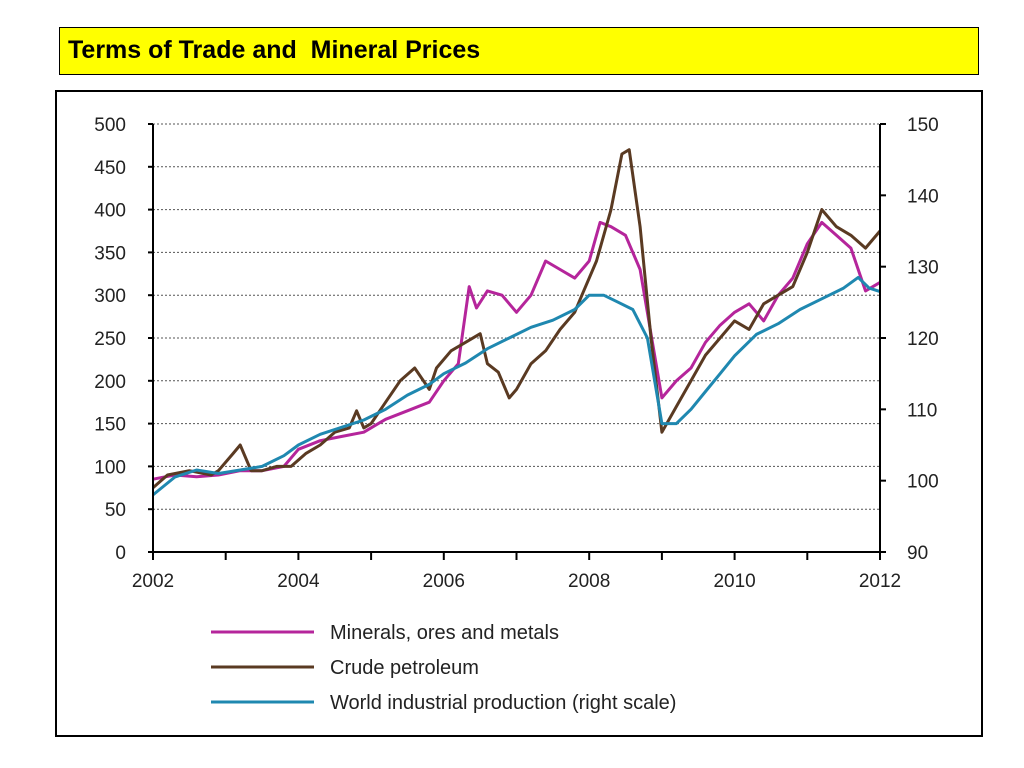  What do you see at coordinates (923, 125) in the screenshot?
I see `y2-tick-label: 150` at bounding box center [923, 125].